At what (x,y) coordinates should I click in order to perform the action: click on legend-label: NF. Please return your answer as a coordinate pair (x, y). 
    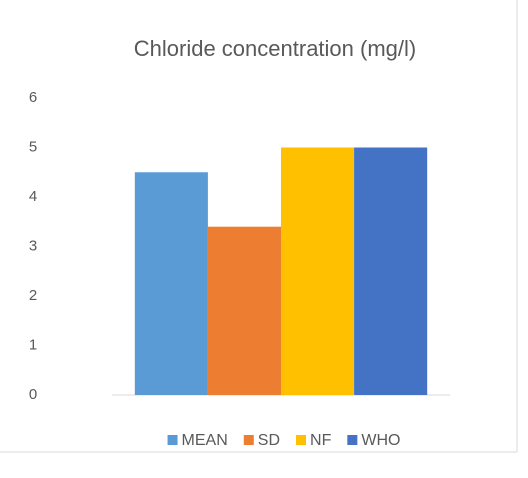
    Looking at the image, I should click on (321, 440).